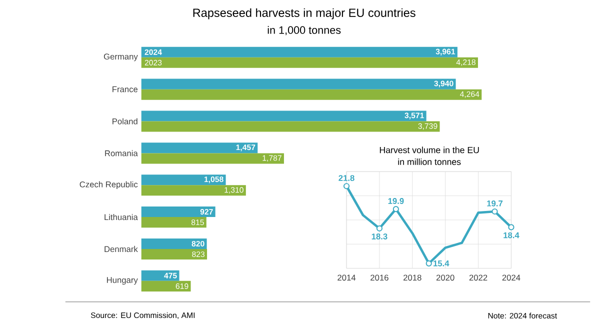 The width and height of the screenshot is (600, 325). Describe the element at coordinates (121, 249) in the screenshot. I see `y-tick-label: Denmark` at that location.